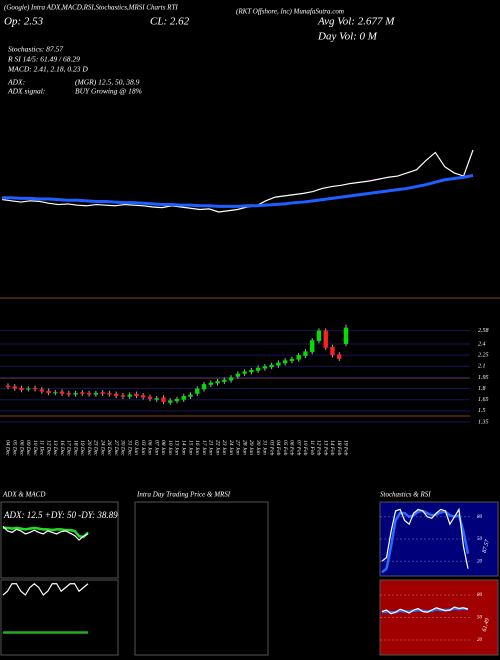 This screenshot has width=500, height=660. Describe the element at coordinates (244, 447) in the screenshot. I see `x-tick-label: 28 Jan` at that location.